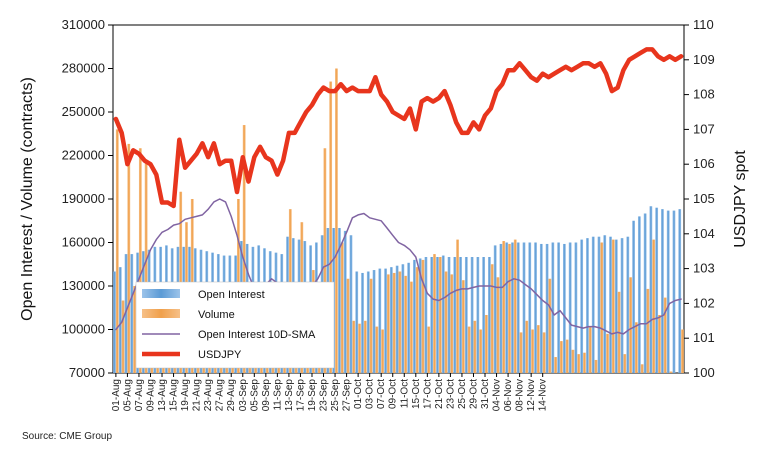 The image size is (757, 451). What do you see at coordinates (257, 335) in the screenshot?
I see `legend-label: Open Interest 10D-SMA` at bounding box center [257, 335].